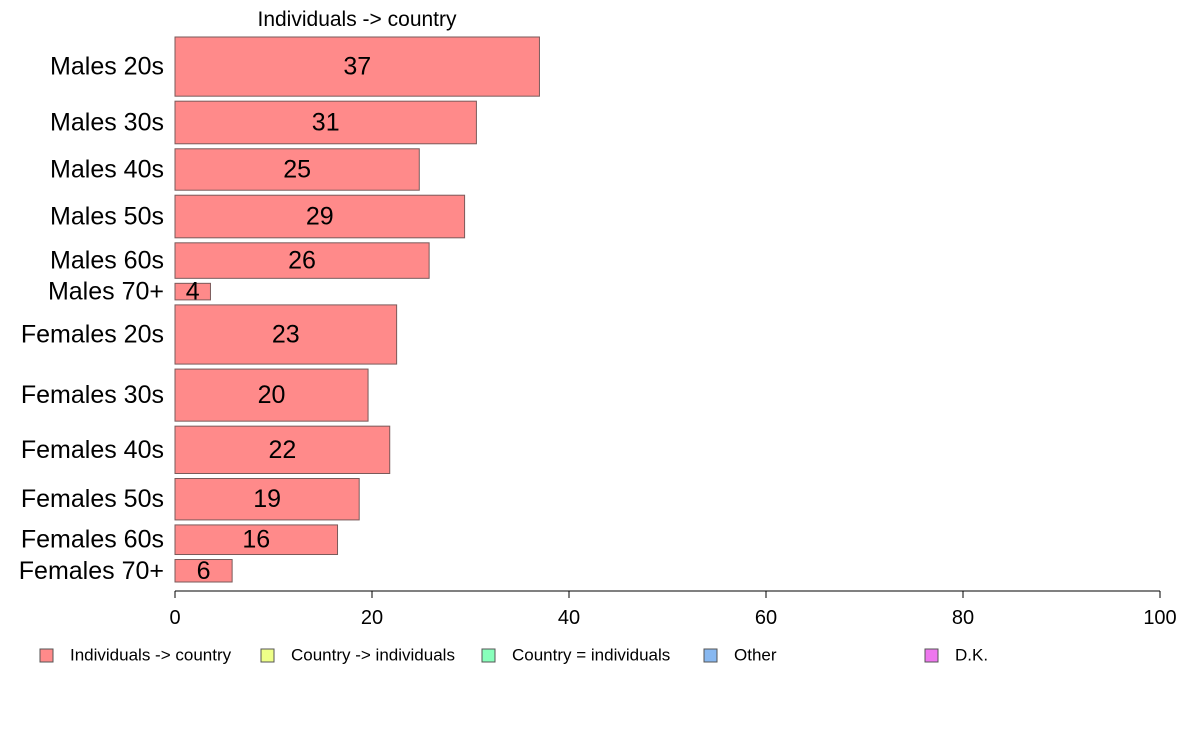  Describe the element at coordinates (971, 655) in the screenshot. I see `legend-label: D.K.` at that location.